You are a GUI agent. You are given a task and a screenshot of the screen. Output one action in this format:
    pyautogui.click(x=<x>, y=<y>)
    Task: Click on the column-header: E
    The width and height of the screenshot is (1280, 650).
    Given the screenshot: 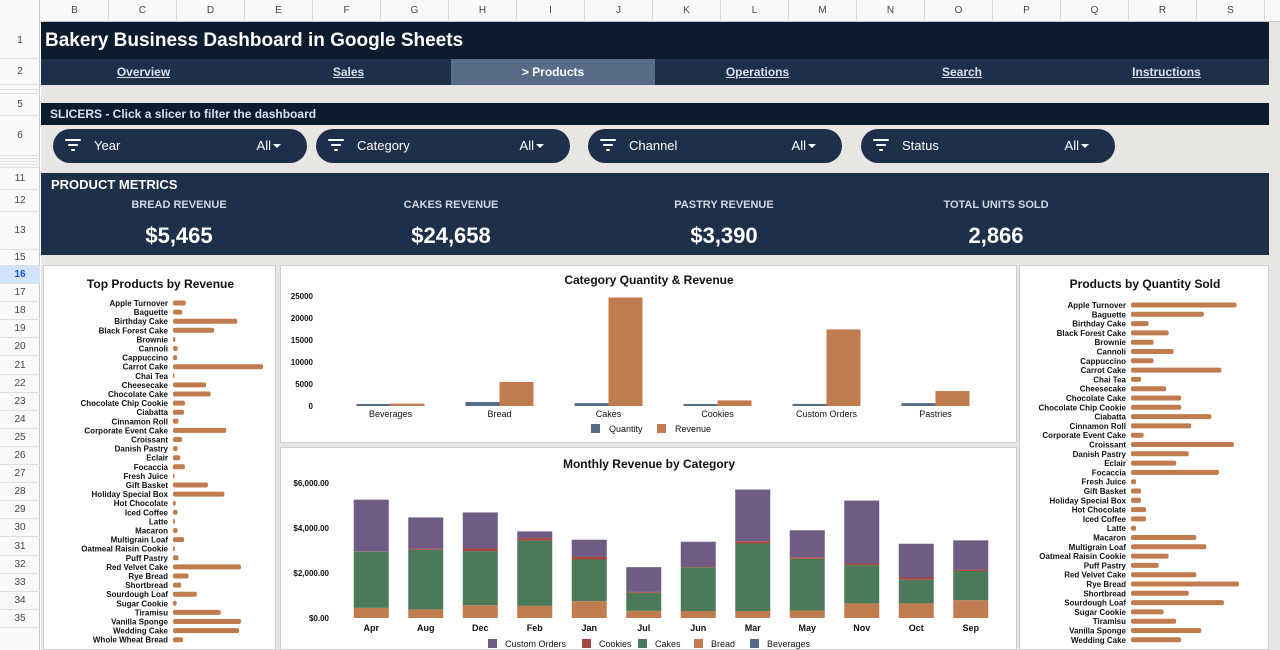 What is the action you would take?
    pyautogui.click(x=279, y=11)
    